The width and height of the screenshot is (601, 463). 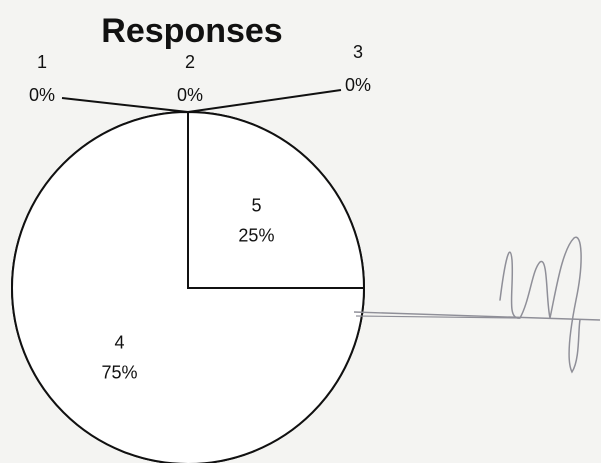 What do you see at coordinates (477, 305) in the screenshot?
I see `signature-mark` at bounding box center [477, 305].